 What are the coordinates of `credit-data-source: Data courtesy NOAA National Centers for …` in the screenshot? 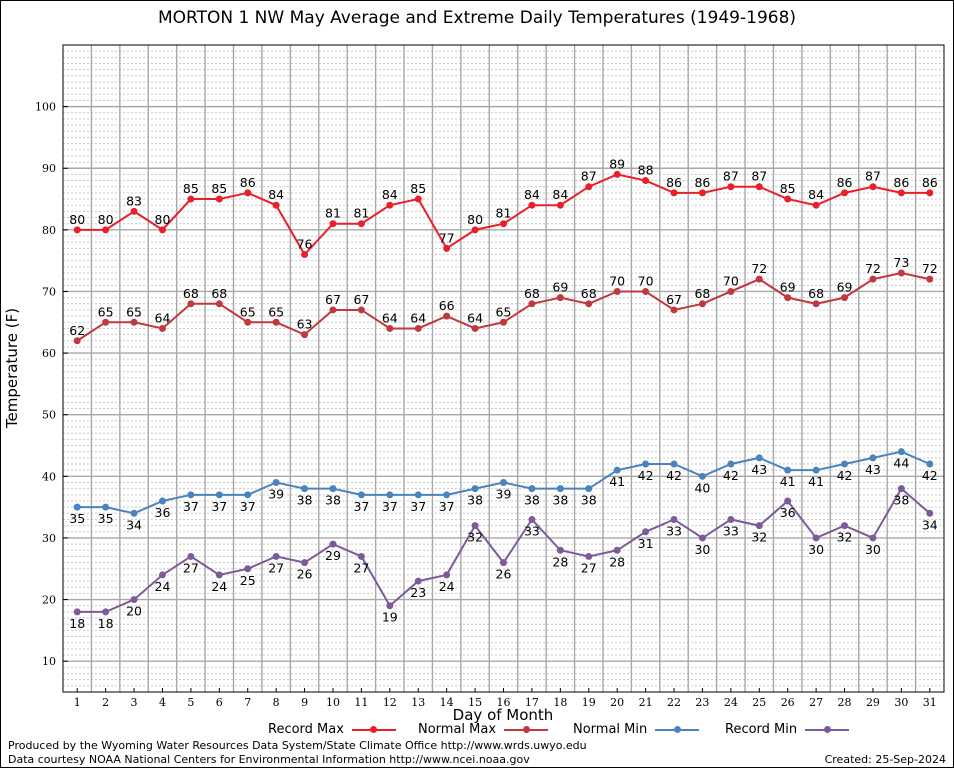 It's located at (269, 759).